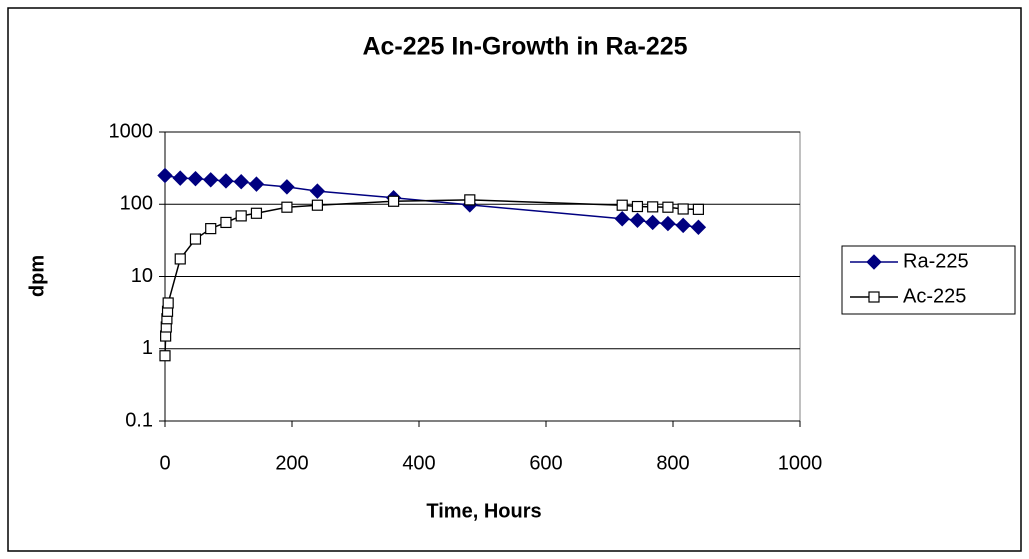  What do you see at coordinates (142, 276) in the screenshot?
I see `y-tick-label: 10` at bounding box center [142, 276].